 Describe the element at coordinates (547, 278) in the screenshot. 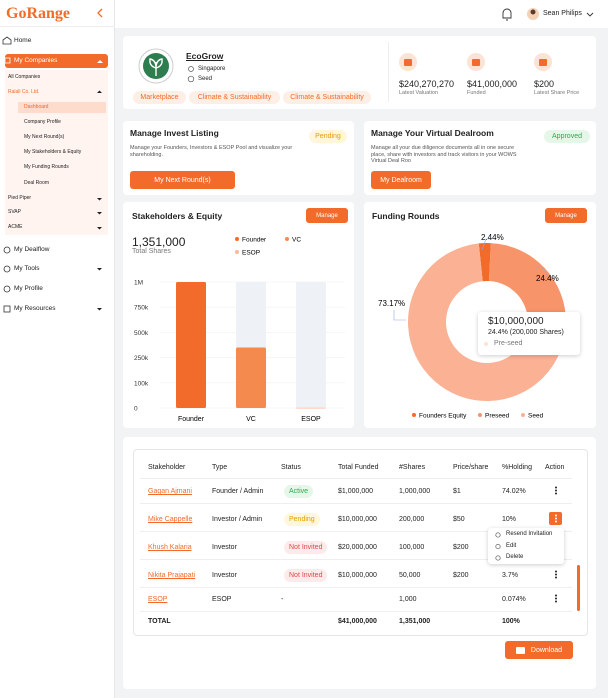

I see `slice-label: 24.4%` at that location.